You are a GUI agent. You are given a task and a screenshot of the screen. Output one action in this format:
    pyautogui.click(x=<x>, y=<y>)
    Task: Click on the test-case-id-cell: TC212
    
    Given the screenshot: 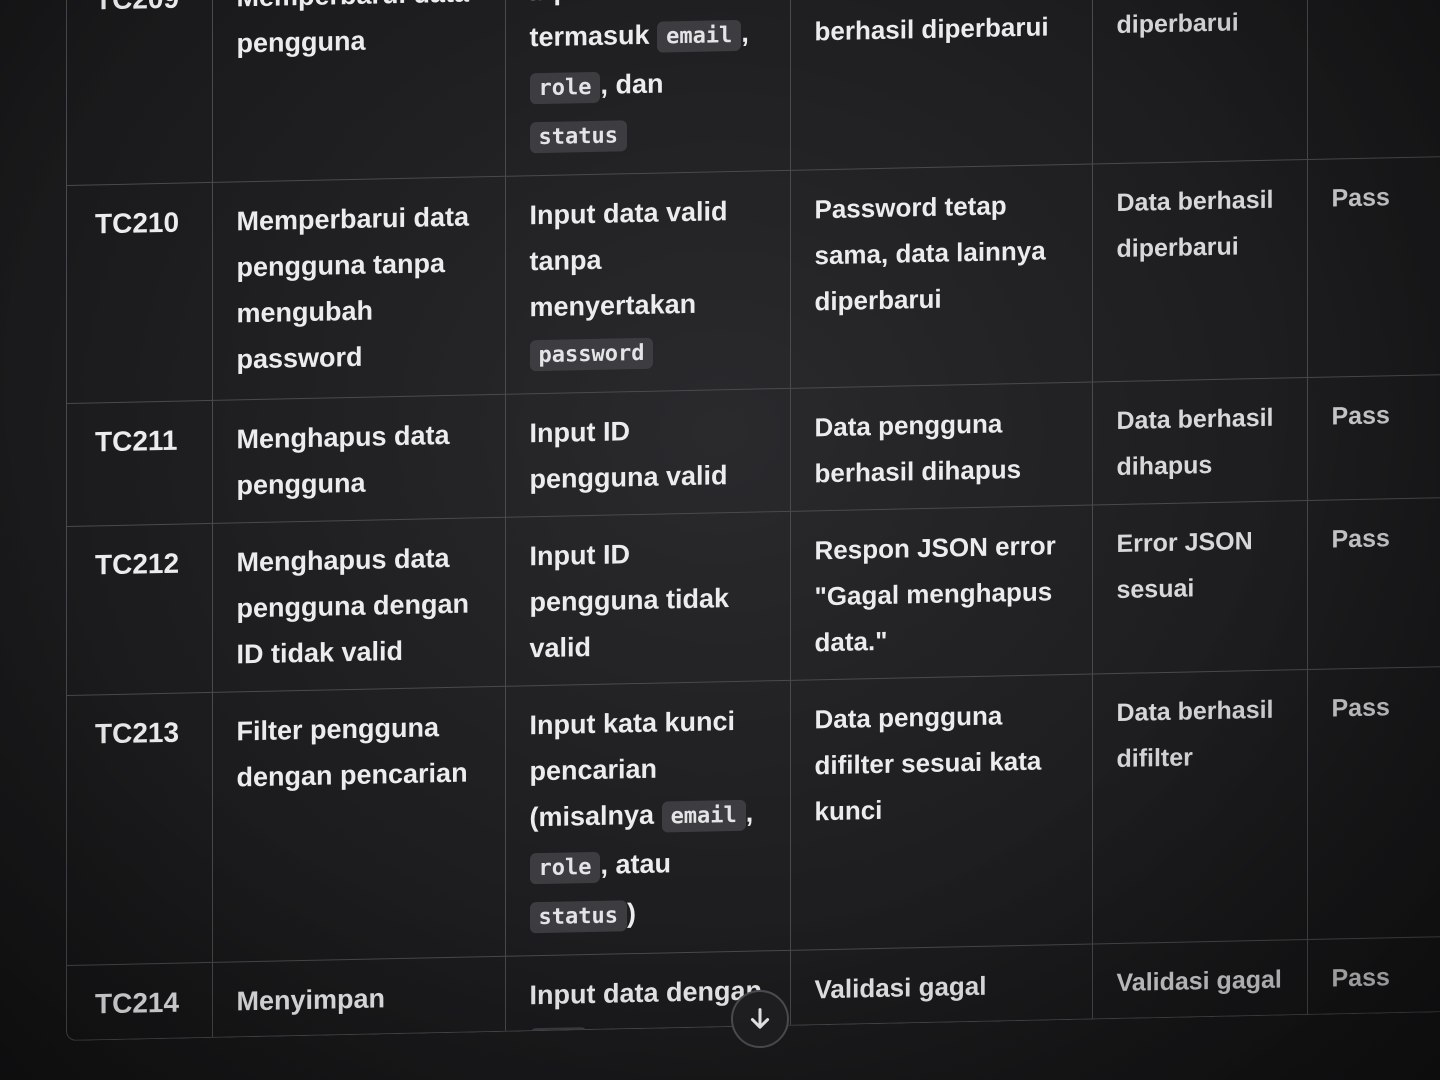 What is the action you would take?
    pyautogui.click(x=139, y=609)
    